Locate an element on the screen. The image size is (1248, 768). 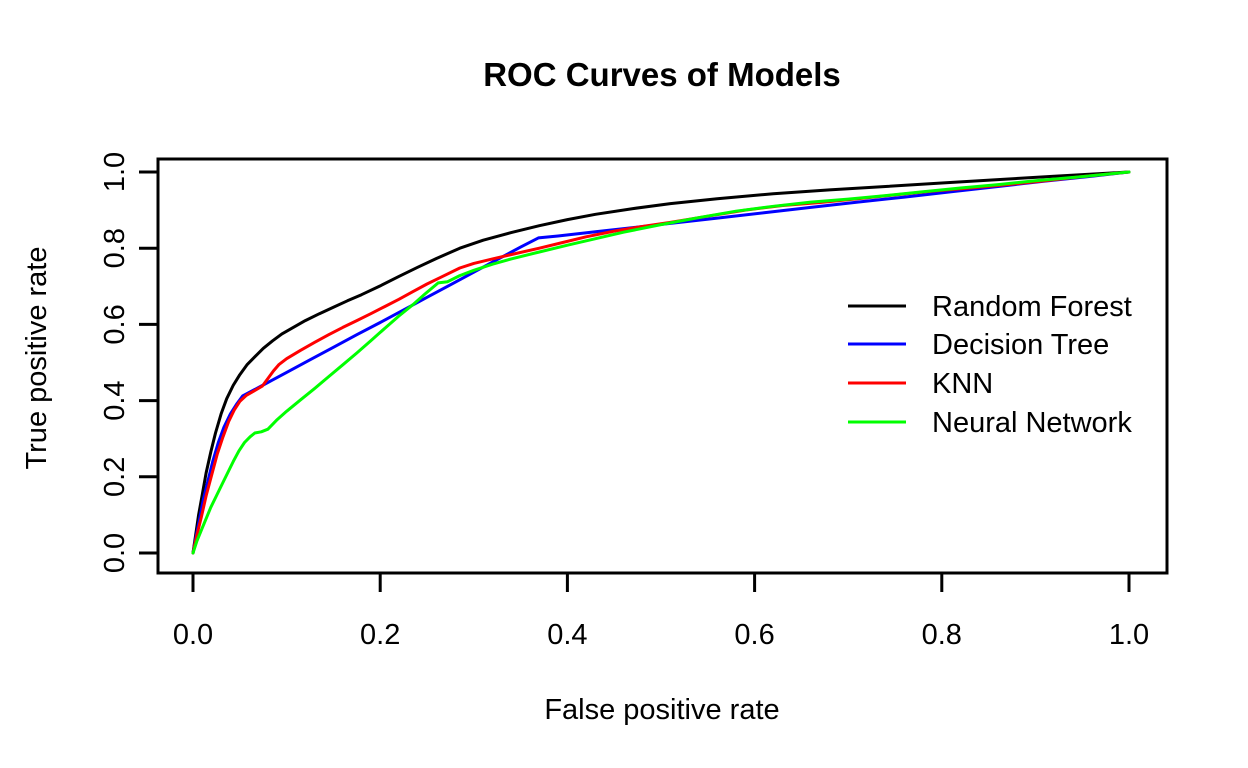
legend-label-random-forest: Random Forest is located at coordinates (1032, 307).